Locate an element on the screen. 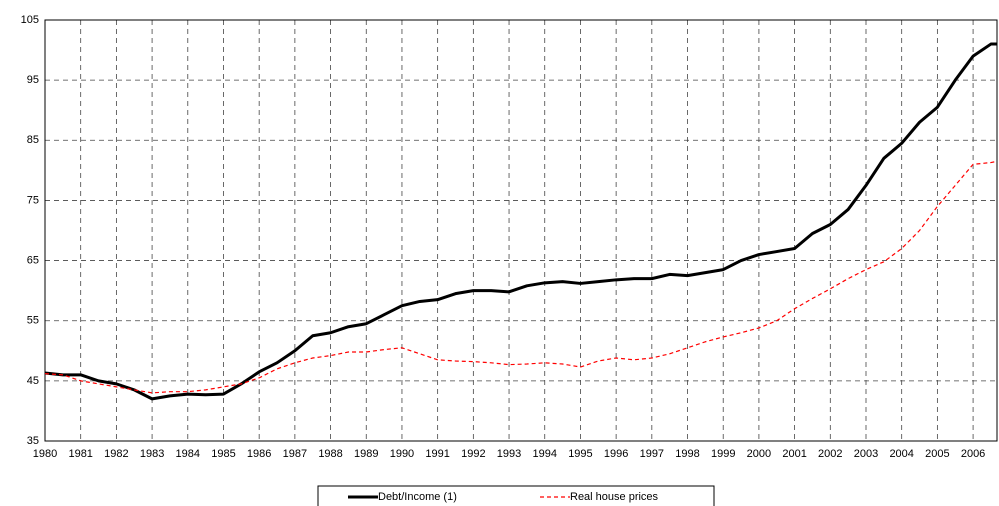 This screenshot has height=506, width=999. x-tick-label: 1989 is located at coordinates (366, 454).